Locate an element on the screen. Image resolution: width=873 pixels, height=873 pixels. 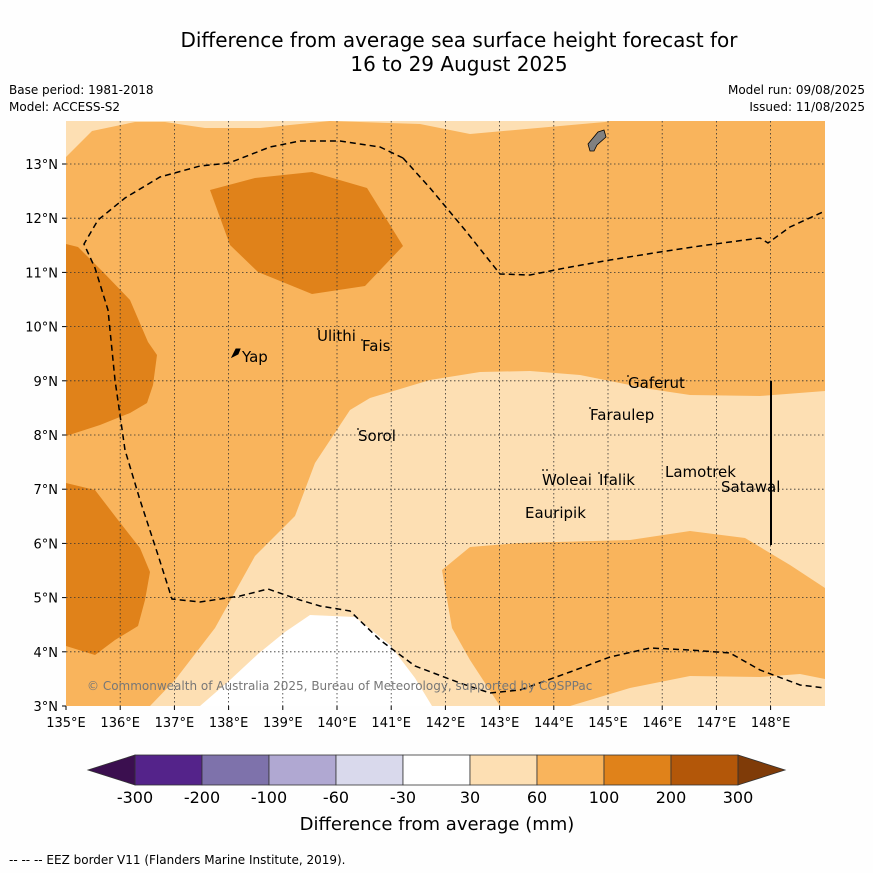
colorbar-tick-label: -30 is located at coordinates (403, 797).